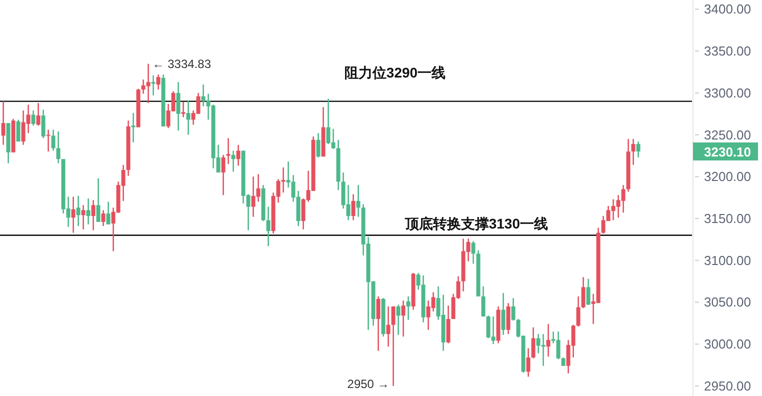 The width and height of the screenshot is (762, 396). What do you see at coordinates (725, 151) in the screenshot?
I see `last-price-tag: 3230.10` at bounding box center [725, 151].